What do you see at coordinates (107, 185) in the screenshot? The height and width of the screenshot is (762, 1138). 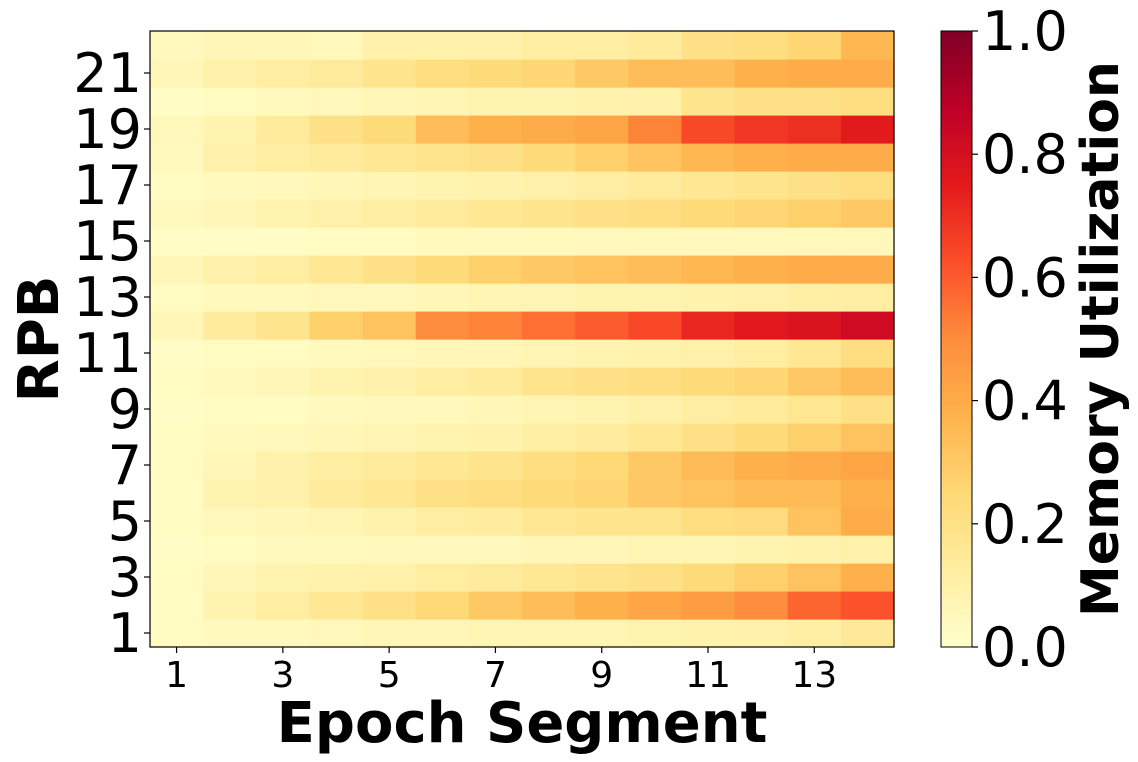 I see `y-tick-label: 17` at bounding box center [107, 185].